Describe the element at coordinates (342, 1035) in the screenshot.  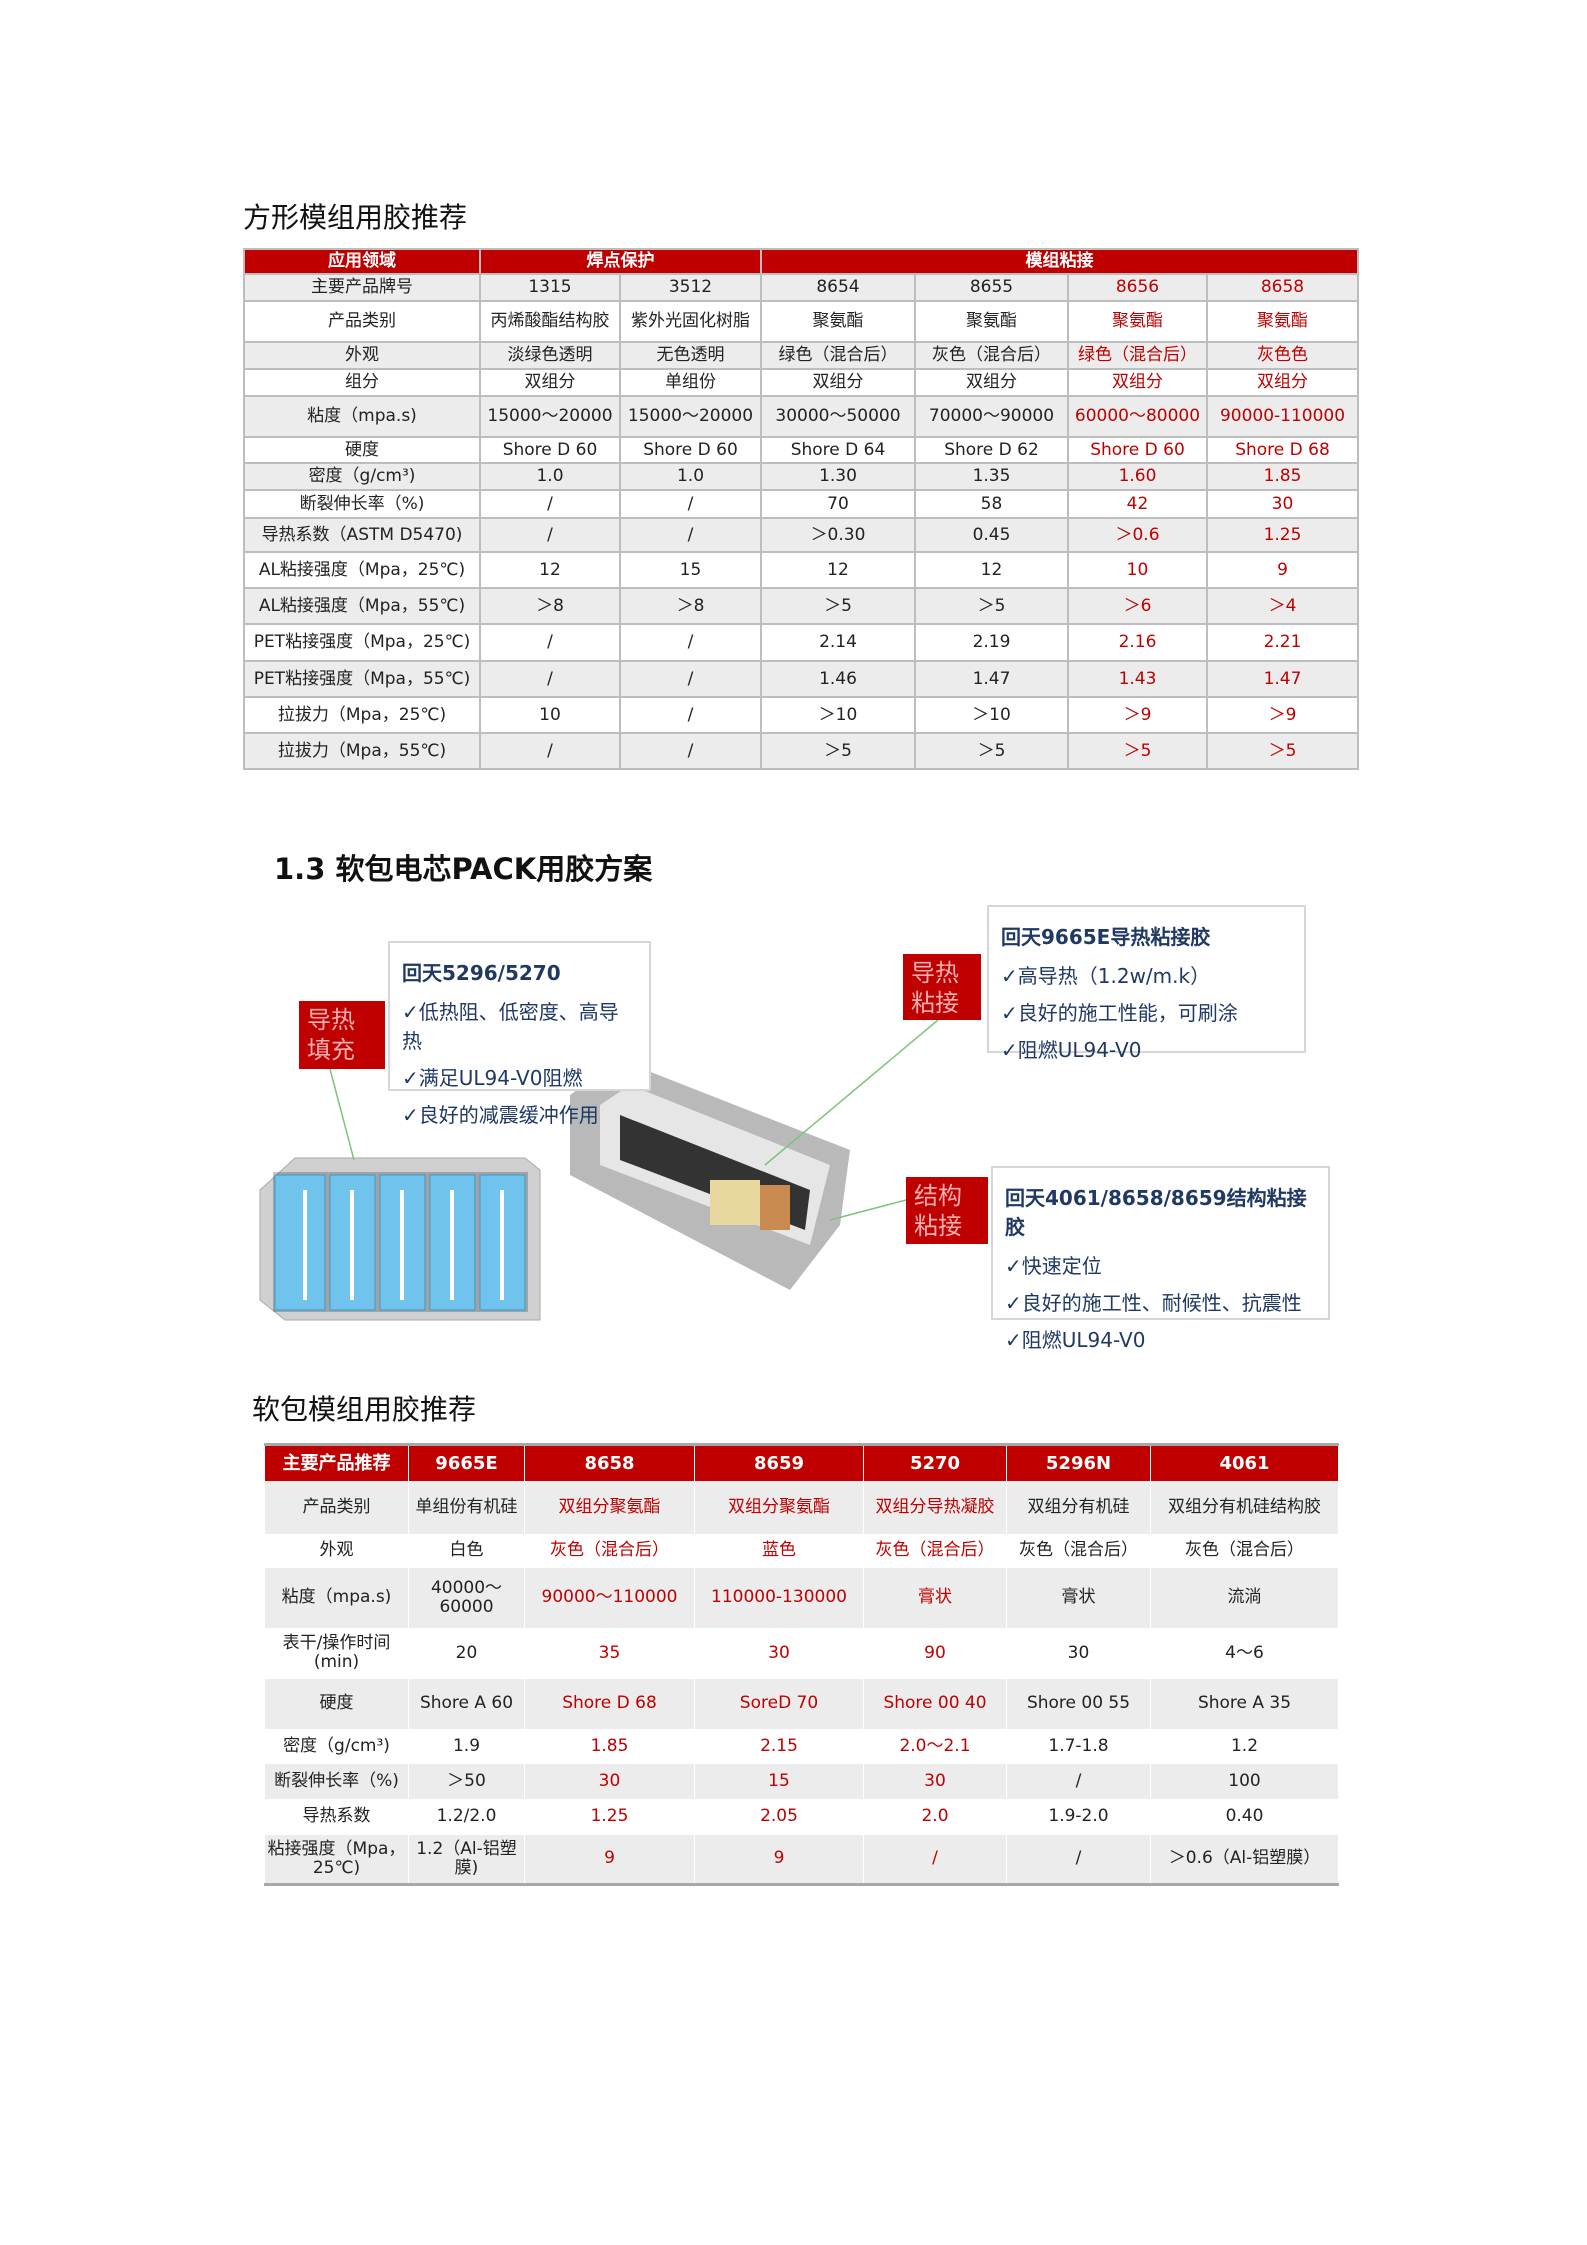
I see `tag-thermal-filling: 导热 填充` at that location.